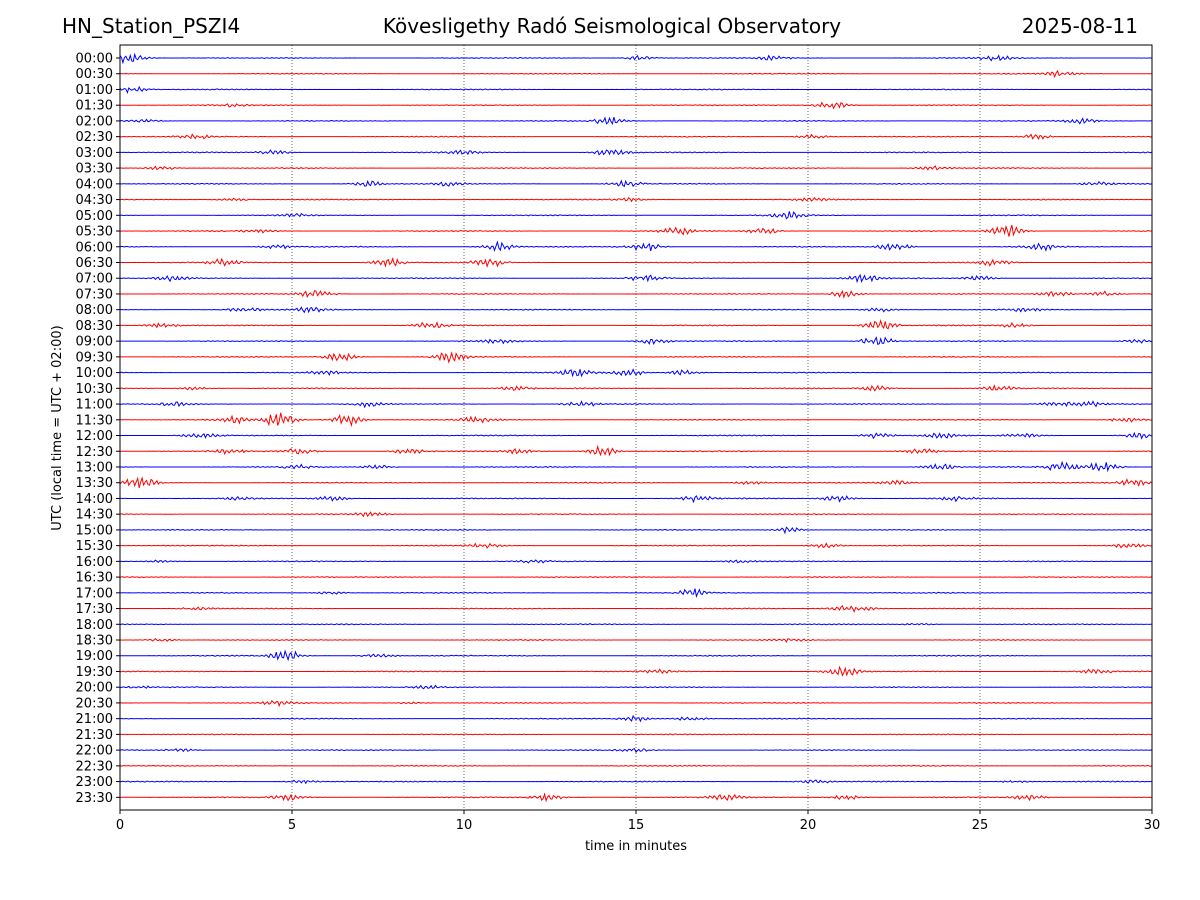 This screenshot has width=1200, height=900. Describe the element at coordinates (1152, 825) in the screenshot. I see `x-tick-label: 30` at that location.